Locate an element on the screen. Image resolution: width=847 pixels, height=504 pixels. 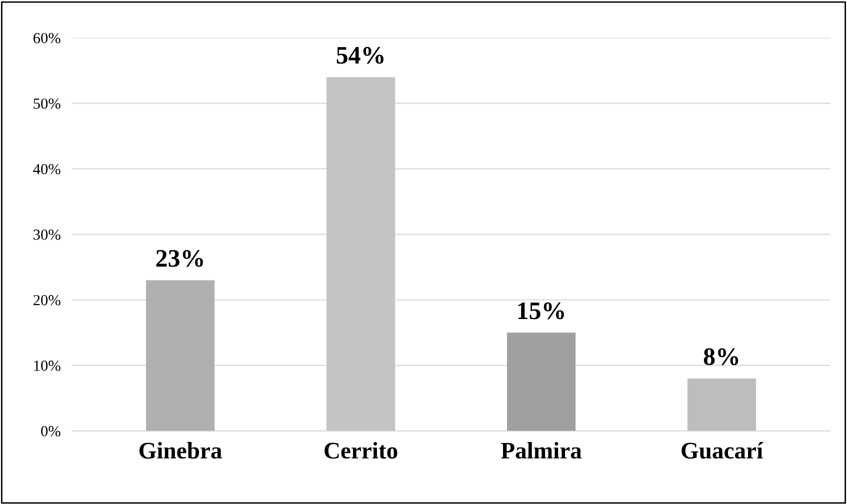
x-tick-label: Cerrito is located at coordinates (361, 450).